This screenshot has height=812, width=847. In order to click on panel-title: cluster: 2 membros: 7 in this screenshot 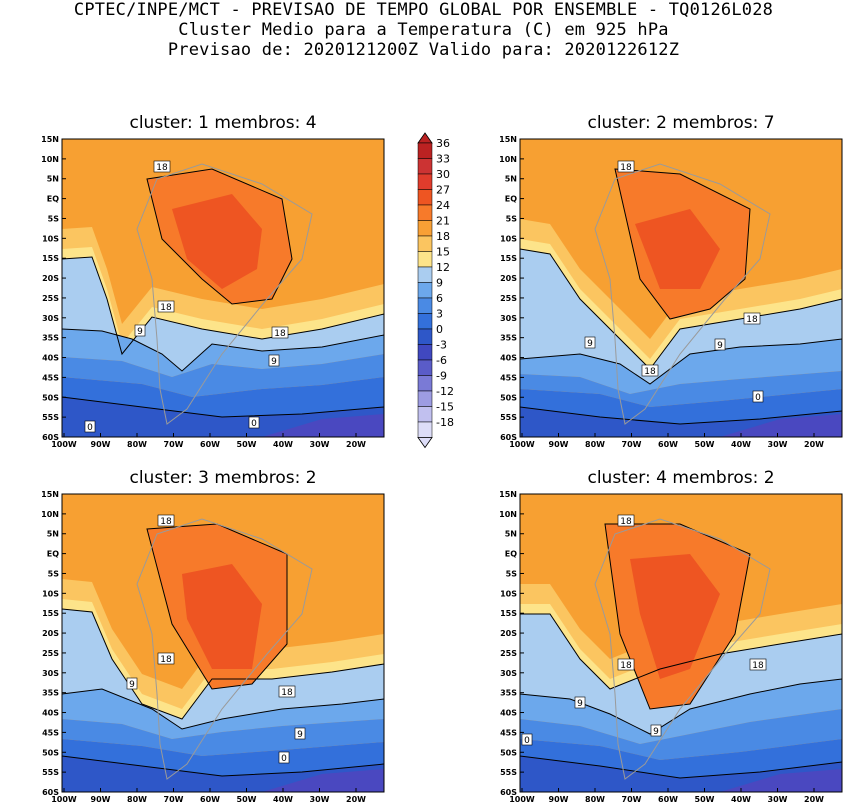, I will do `click(681, 123)`.